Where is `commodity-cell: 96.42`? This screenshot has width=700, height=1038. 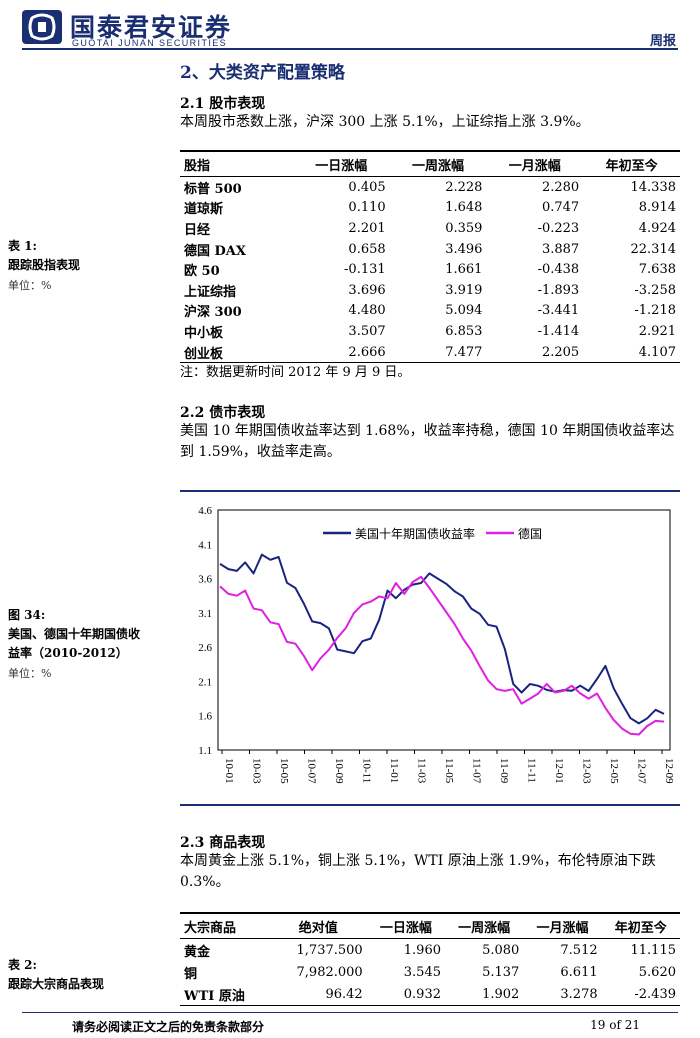
commodity-cell: 96.42 is located at coordinates (318, 994).